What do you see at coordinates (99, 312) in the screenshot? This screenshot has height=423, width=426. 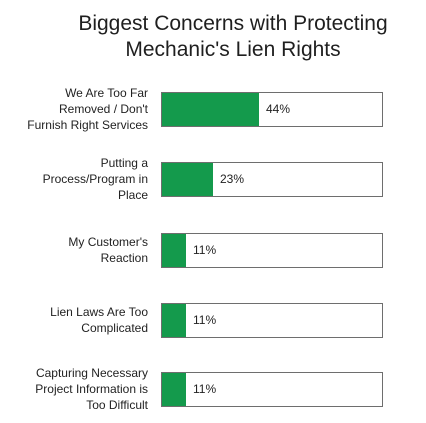 I see `category-label-line: Lien Laws Are Too` at bounding box center [99, 312].